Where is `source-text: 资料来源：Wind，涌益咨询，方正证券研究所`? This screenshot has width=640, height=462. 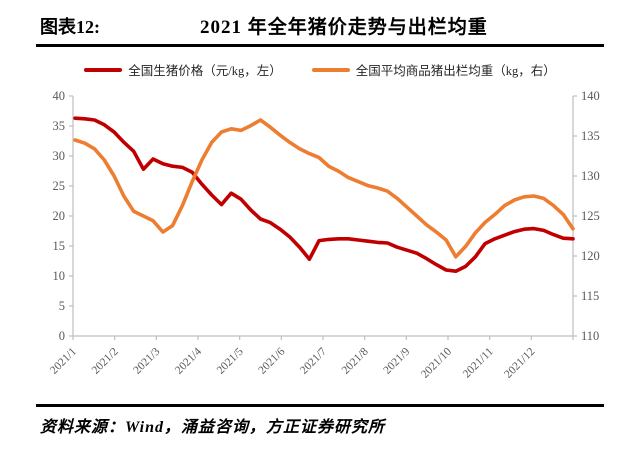 source-text: 资料来源：Wind，涌益咨询，方正证券研究所 is located at coordinates (212, 427).